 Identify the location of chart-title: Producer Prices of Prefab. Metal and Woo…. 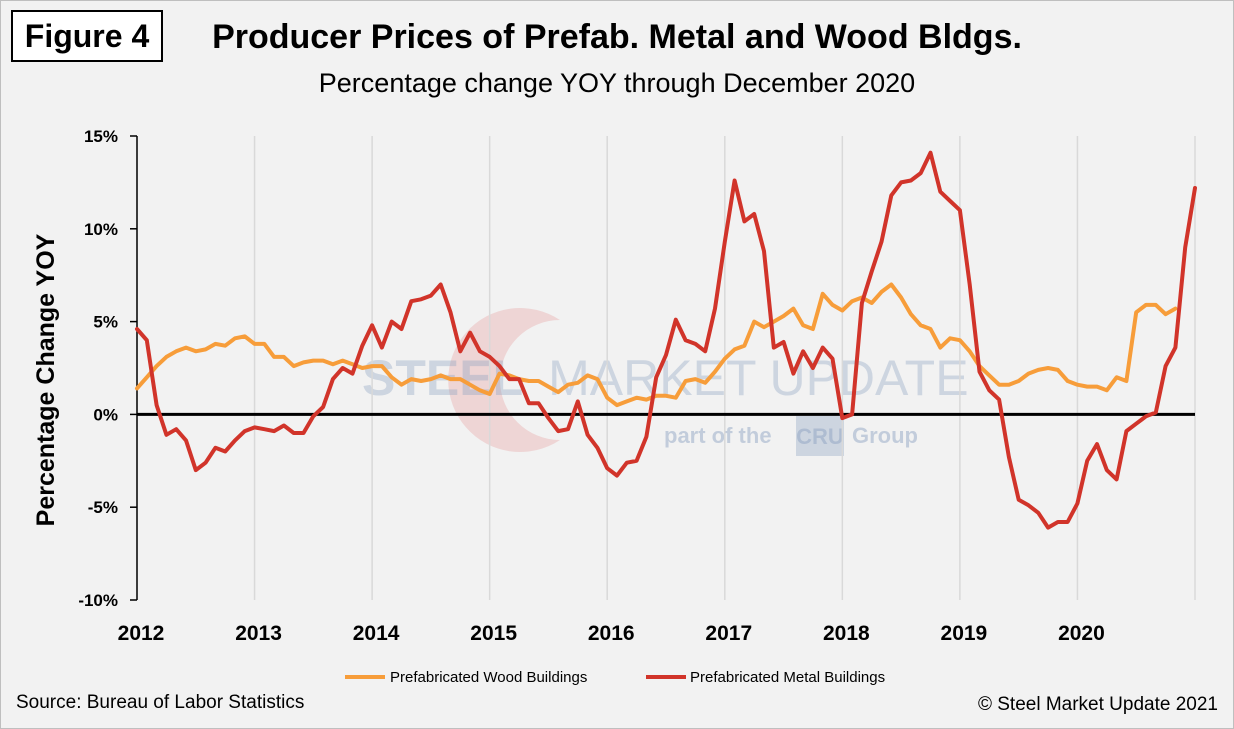
(617, 37).